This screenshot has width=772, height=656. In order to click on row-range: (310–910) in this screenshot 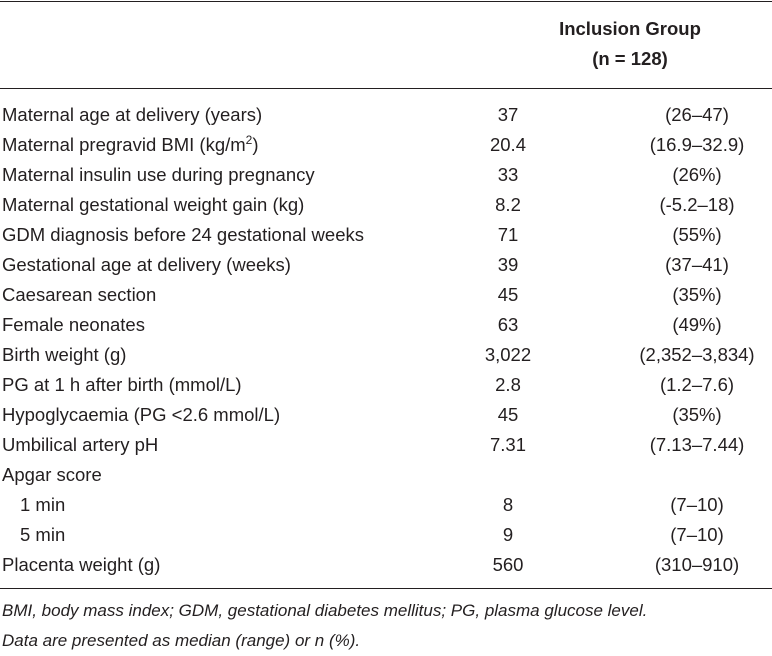, I will do `click(697, 564)`.